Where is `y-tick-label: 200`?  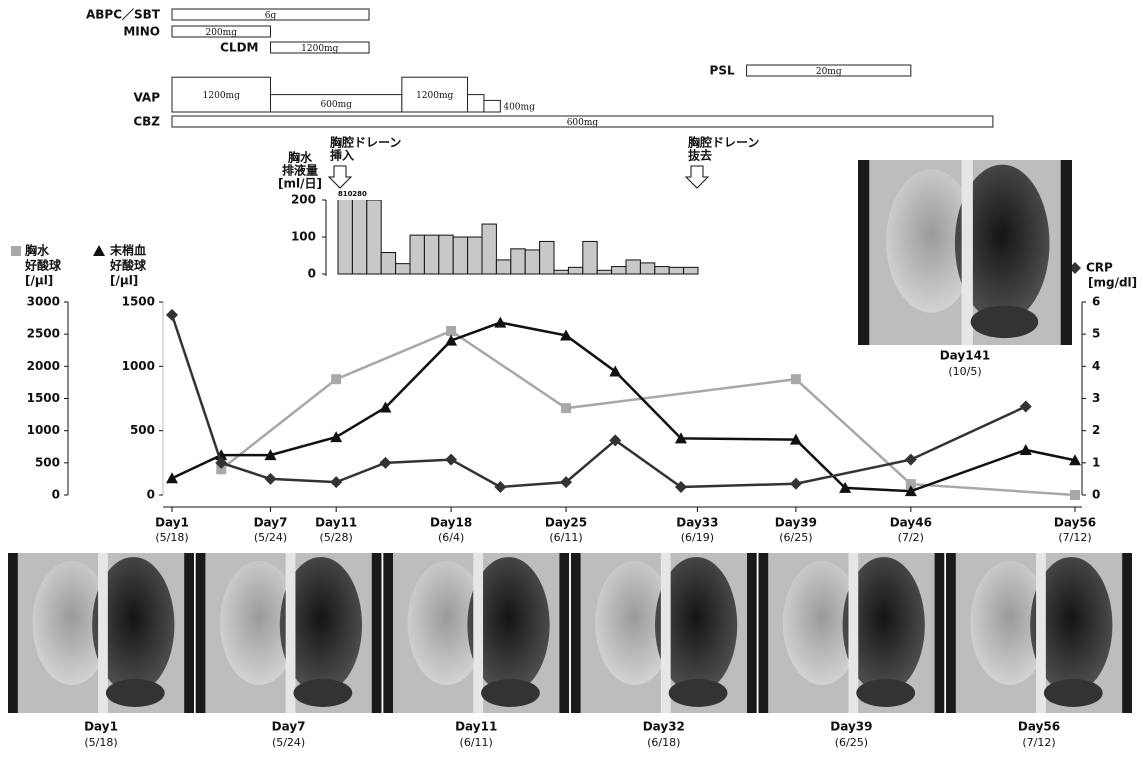 y-tick-label: 200 is located at coordinates (303, 200).